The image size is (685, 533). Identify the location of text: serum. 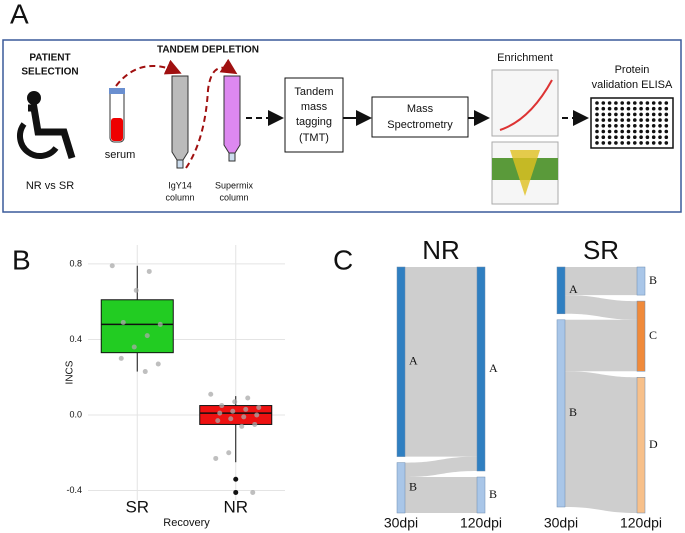
(120, 155).